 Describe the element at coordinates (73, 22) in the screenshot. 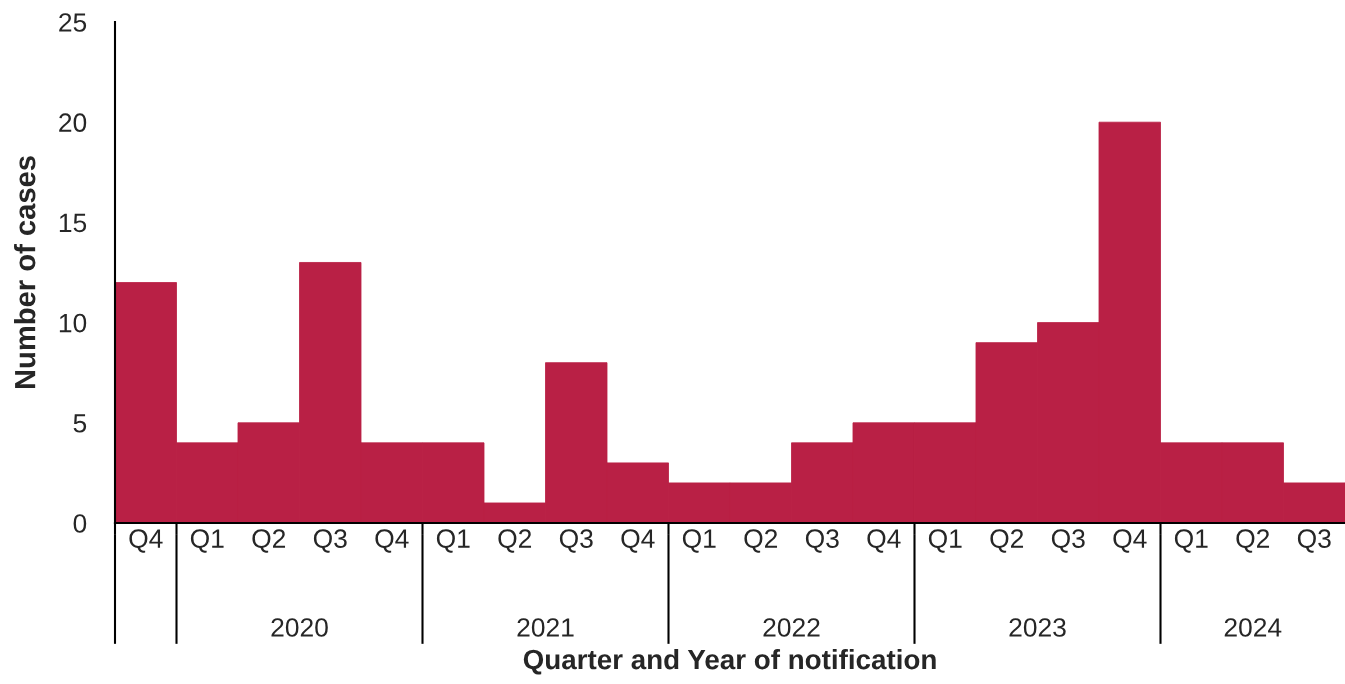

I see `y-tick-label: 25` at that location.